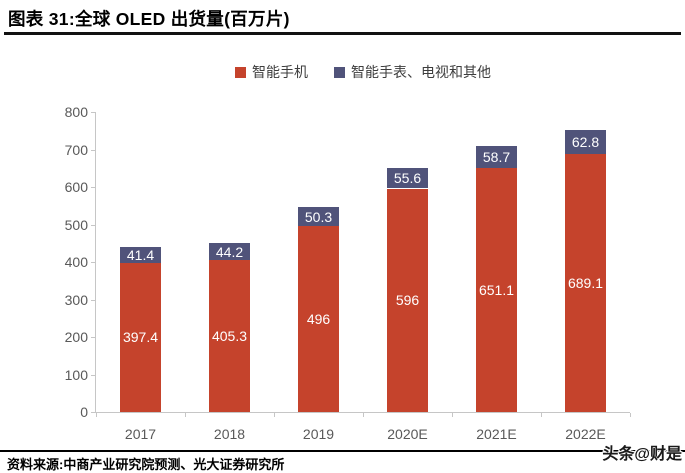  Describe the element at coordinates (642, 454) in the screenshot. I see `watermark: 头条@财是` at that location.